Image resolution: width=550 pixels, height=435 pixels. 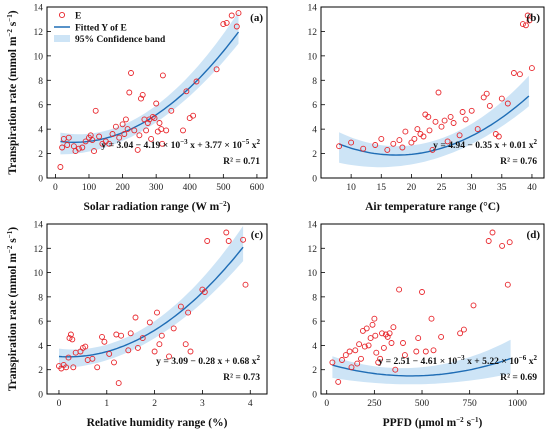 What do you see at coordinates (40, 155) in the screenshot?
I see `y-tick-label: 2` at bounding box center [40, 155].